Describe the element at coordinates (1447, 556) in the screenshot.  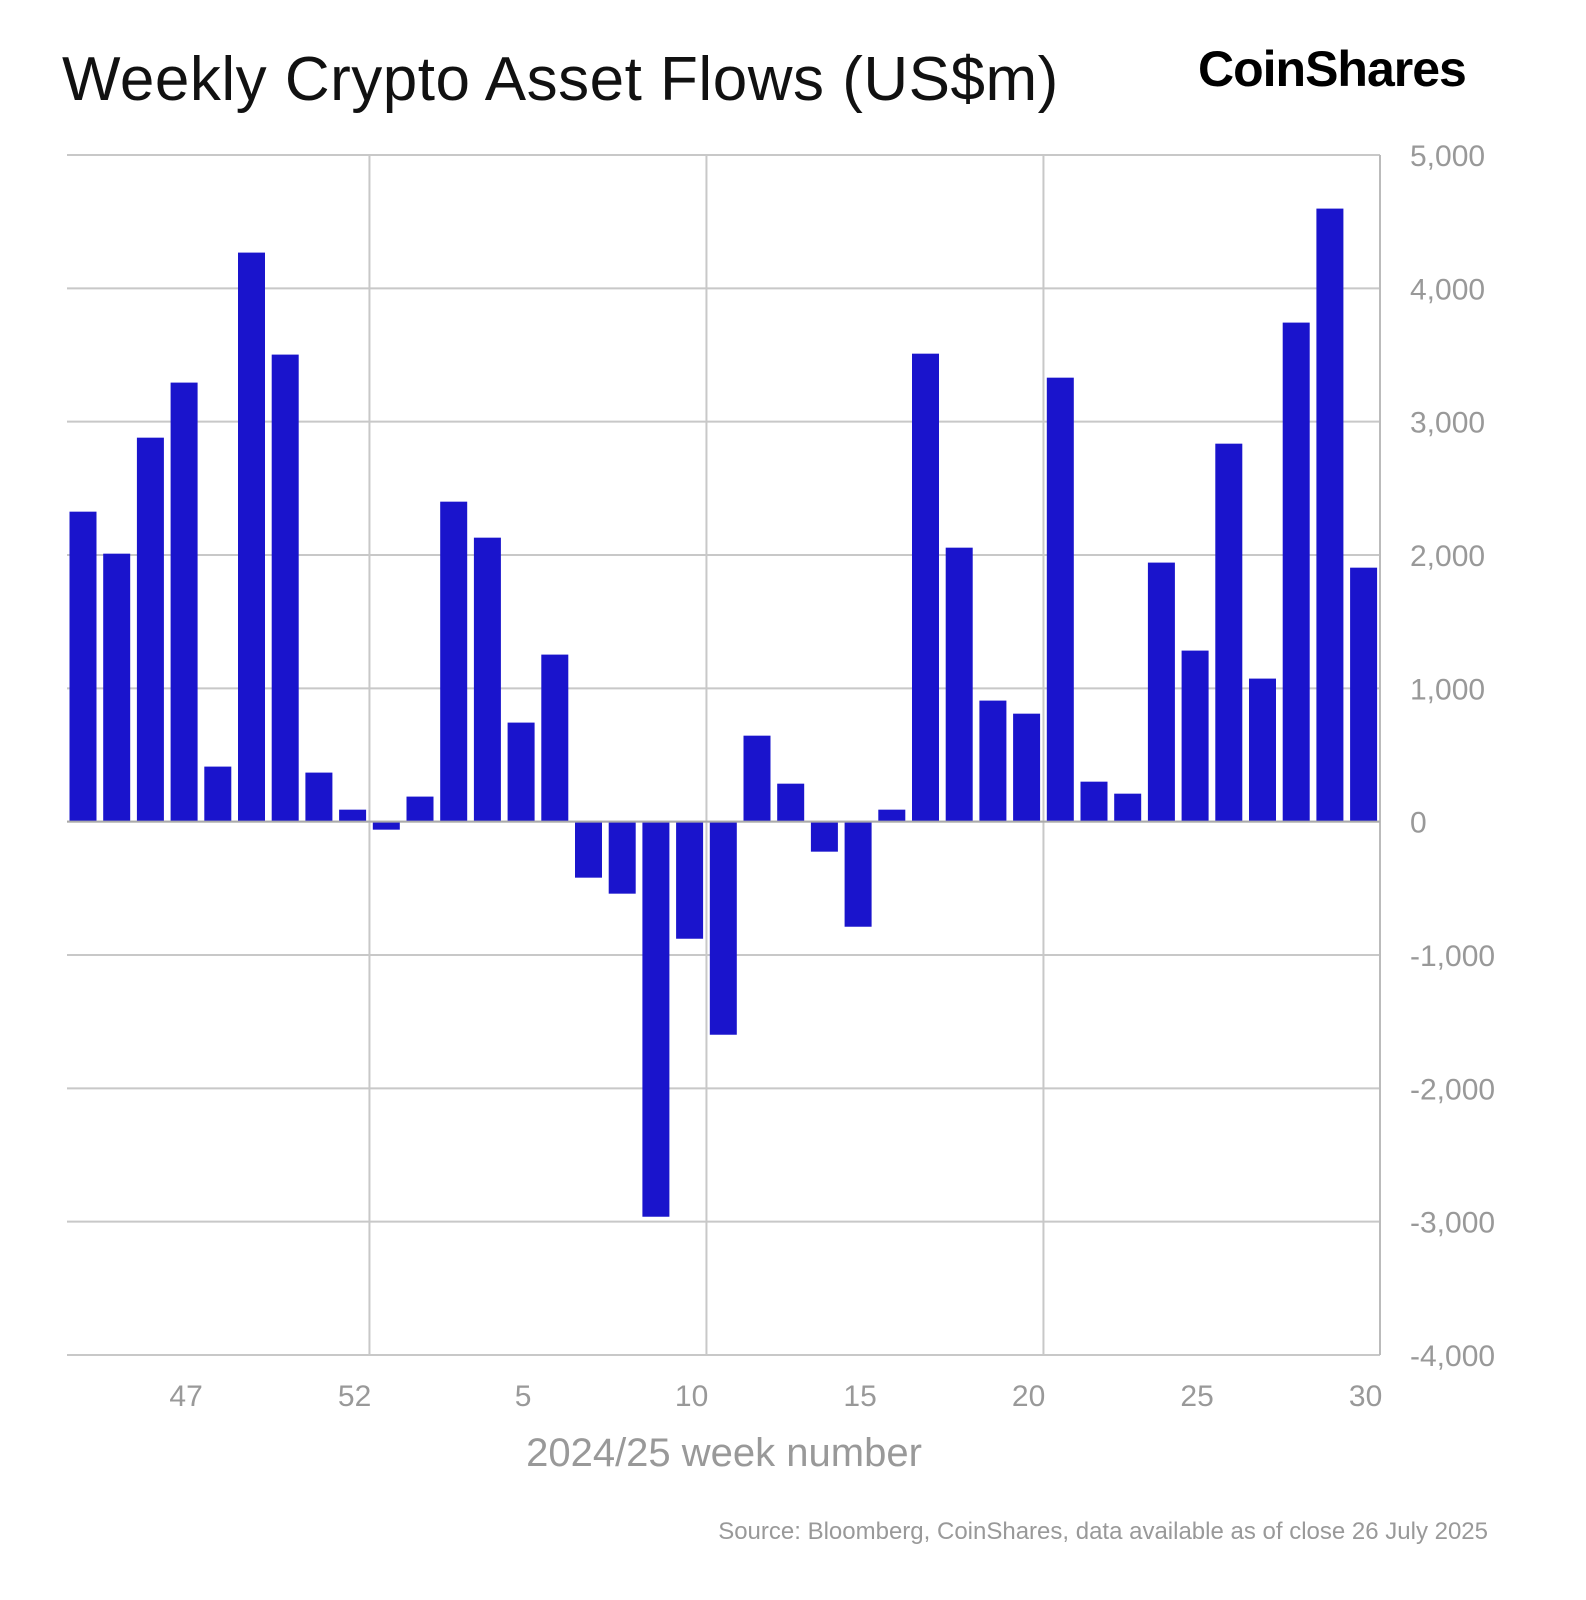
I see `y-tick-label: 2,000` at that location.